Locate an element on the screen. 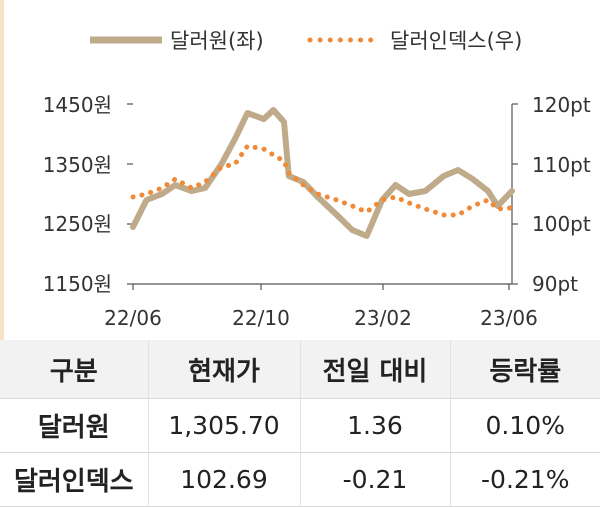 This screenshot has width=600, height=507. y-right-tick: 120pt is located at coordinates (561, 105).